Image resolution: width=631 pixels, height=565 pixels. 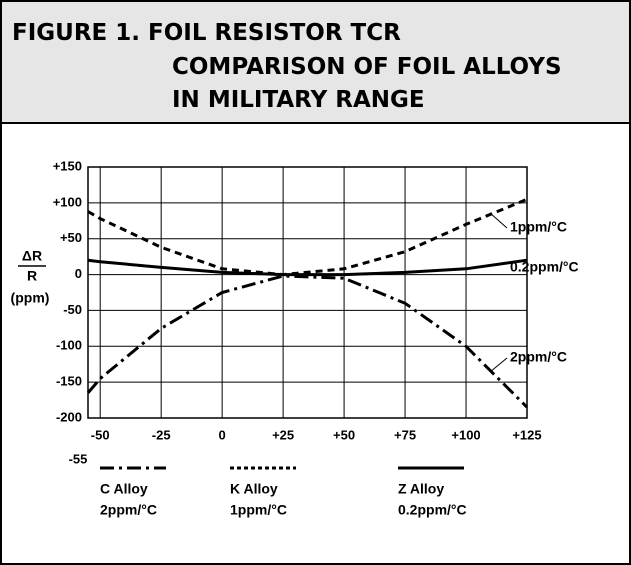 What do you see at coordinates (124, 489) in the screenshot?
I see `legend-label: C Alloy` at bounding box center [124, 489].